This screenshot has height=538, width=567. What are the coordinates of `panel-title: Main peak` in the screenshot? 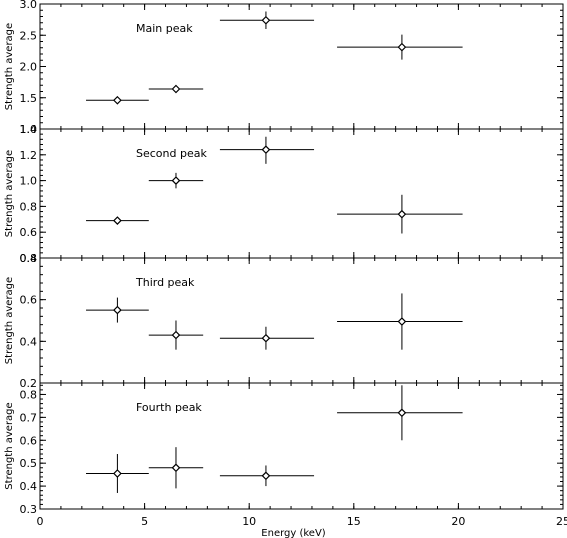 It's located at (164, 28).